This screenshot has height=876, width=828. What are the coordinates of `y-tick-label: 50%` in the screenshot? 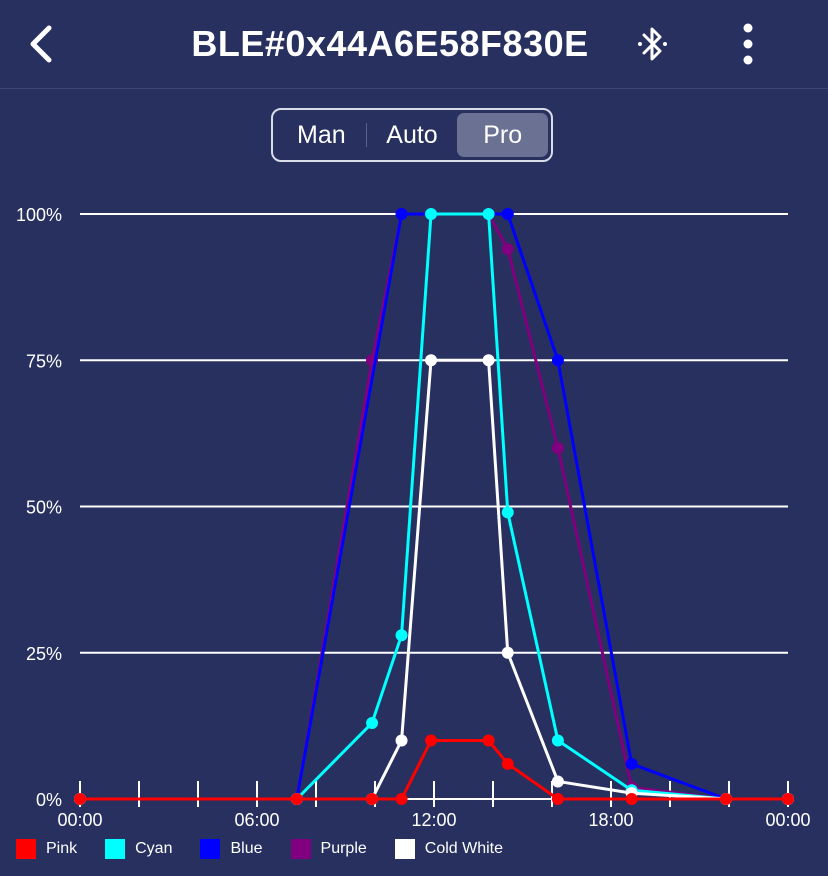 It's located at (44, 508).